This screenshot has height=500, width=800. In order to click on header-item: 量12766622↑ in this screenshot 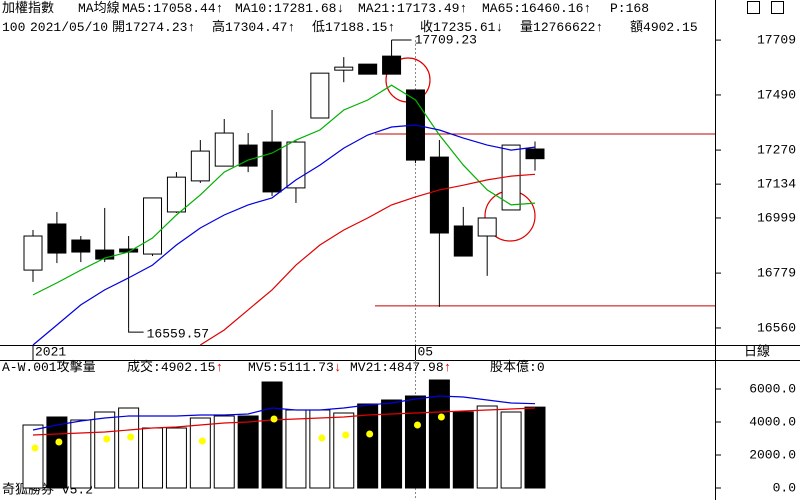, I will do `click(561, 27)`.